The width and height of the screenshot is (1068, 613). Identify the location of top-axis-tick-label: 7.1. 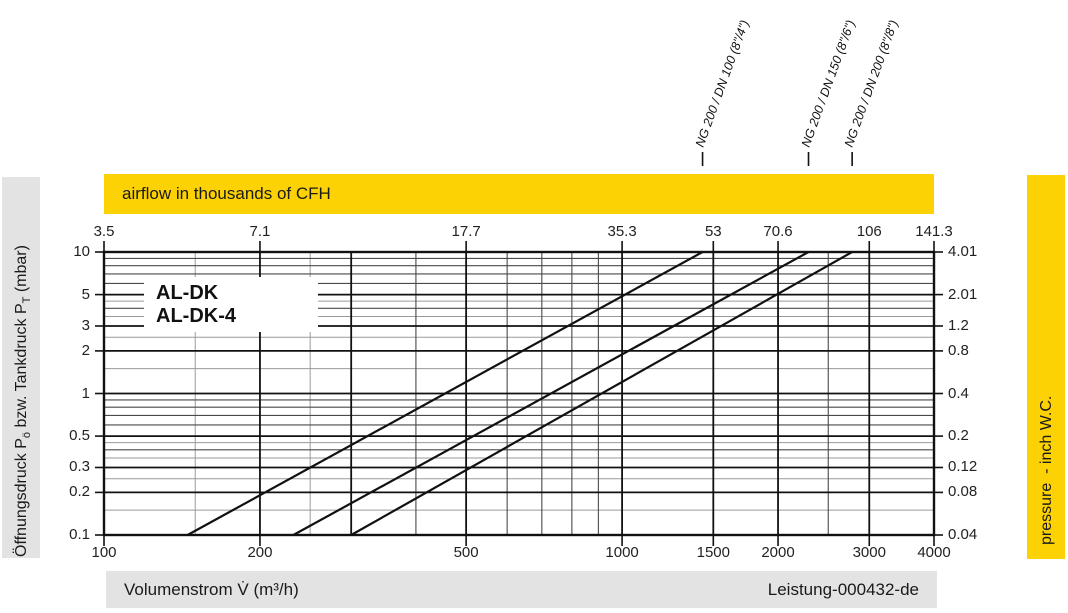
(260, 231).